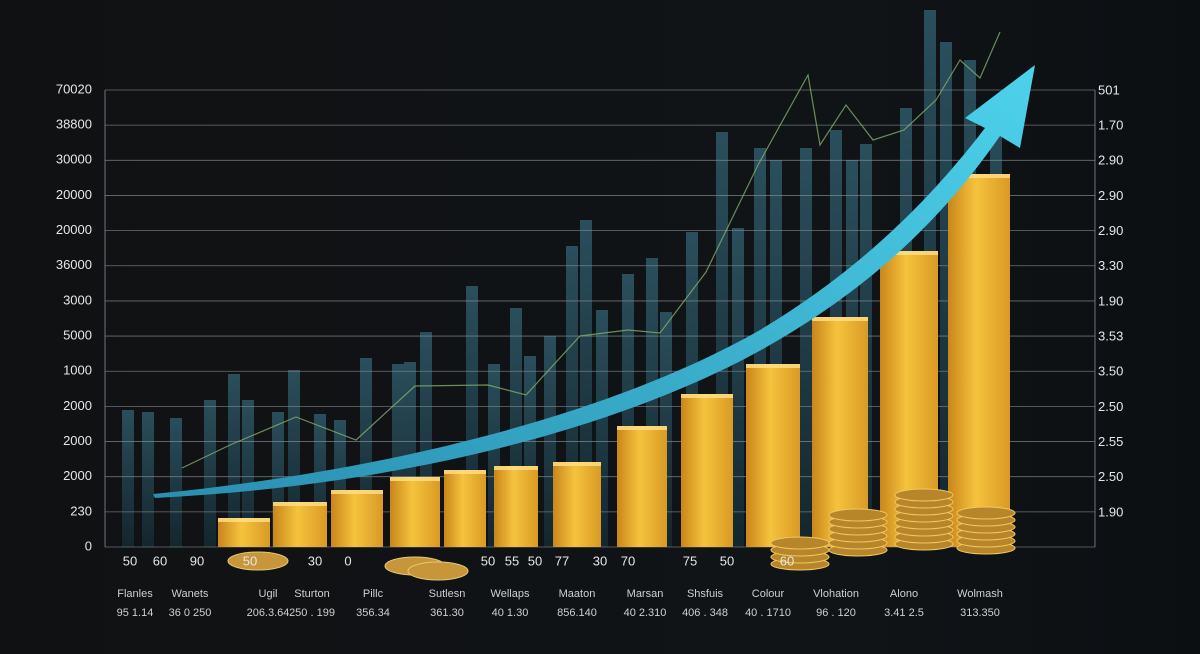  Describe the element at coordinates (645, 613) in the screenshot. I see `item-value: 40 2.310` at that location.